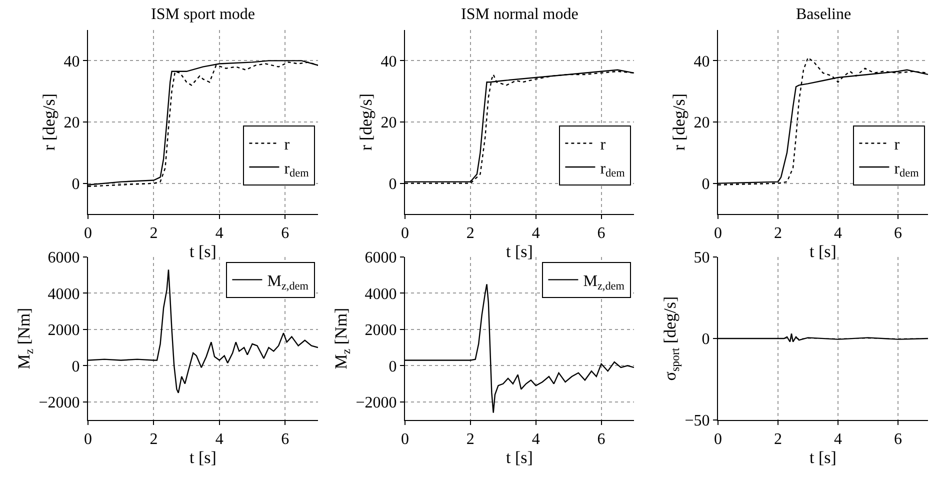  What do you see at coordinates (203, 14) in the screenshot?
I see `chart-title: ISM sport mode` at bounding box center [203, 14].